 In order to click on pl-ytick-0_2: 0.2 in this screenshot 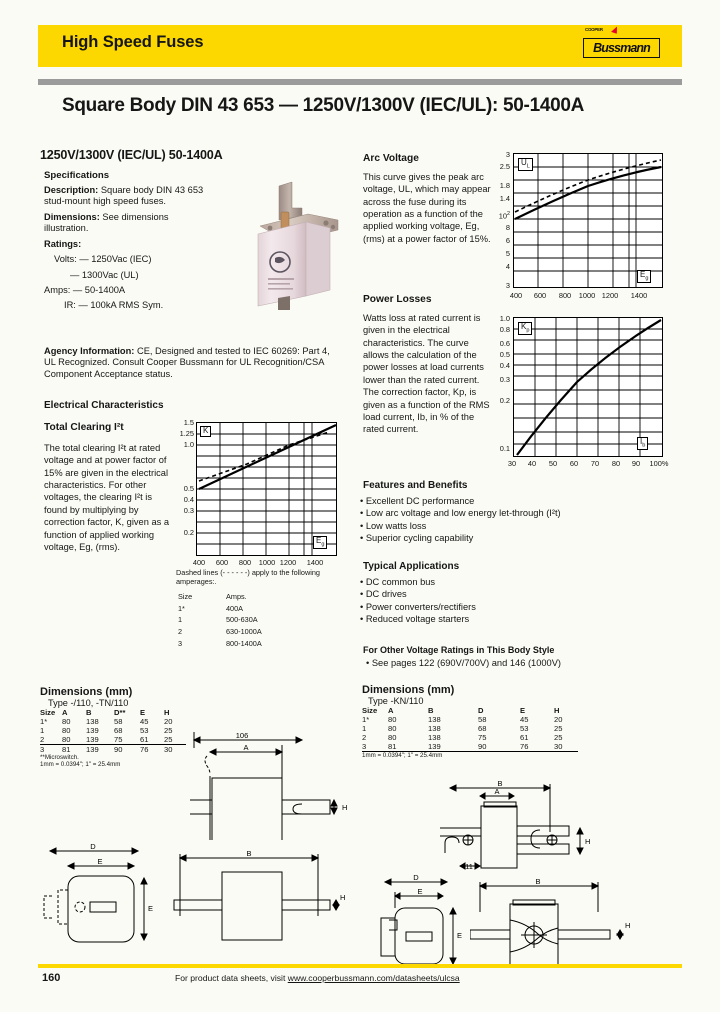, I will do `click(504, 400)`.